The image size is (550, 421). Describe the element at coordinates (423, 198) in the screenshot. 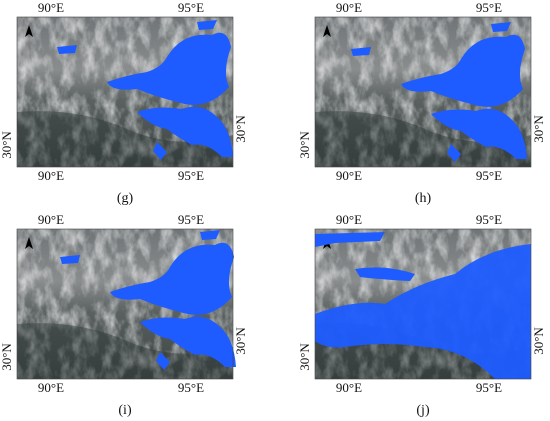

I see `panel-caption: (h)` at that location.